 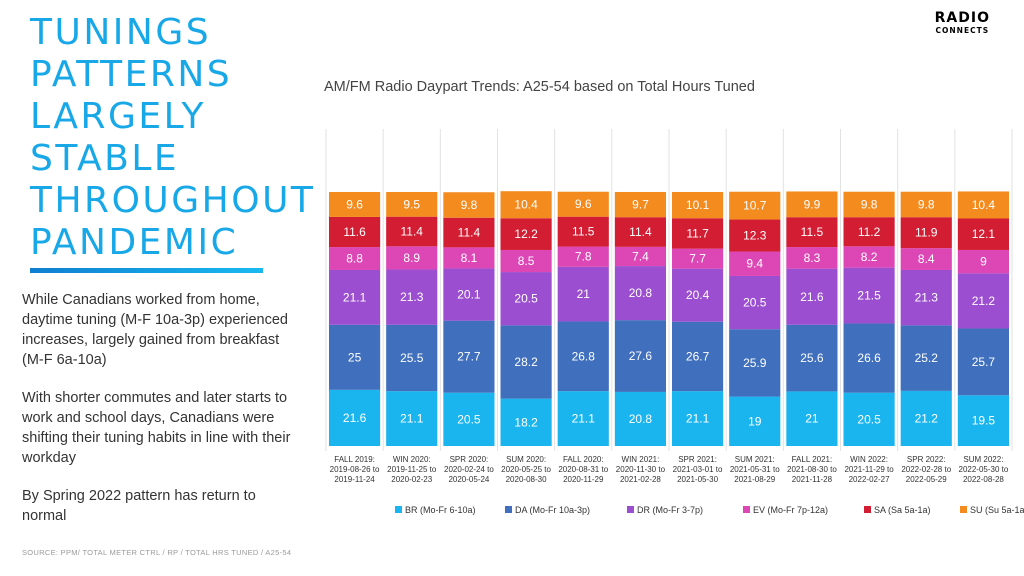 What do you see at coordinates (526, 459) in the screenshot?
I see `category-label: SUM 2020:` at bounding box center [526, 459].